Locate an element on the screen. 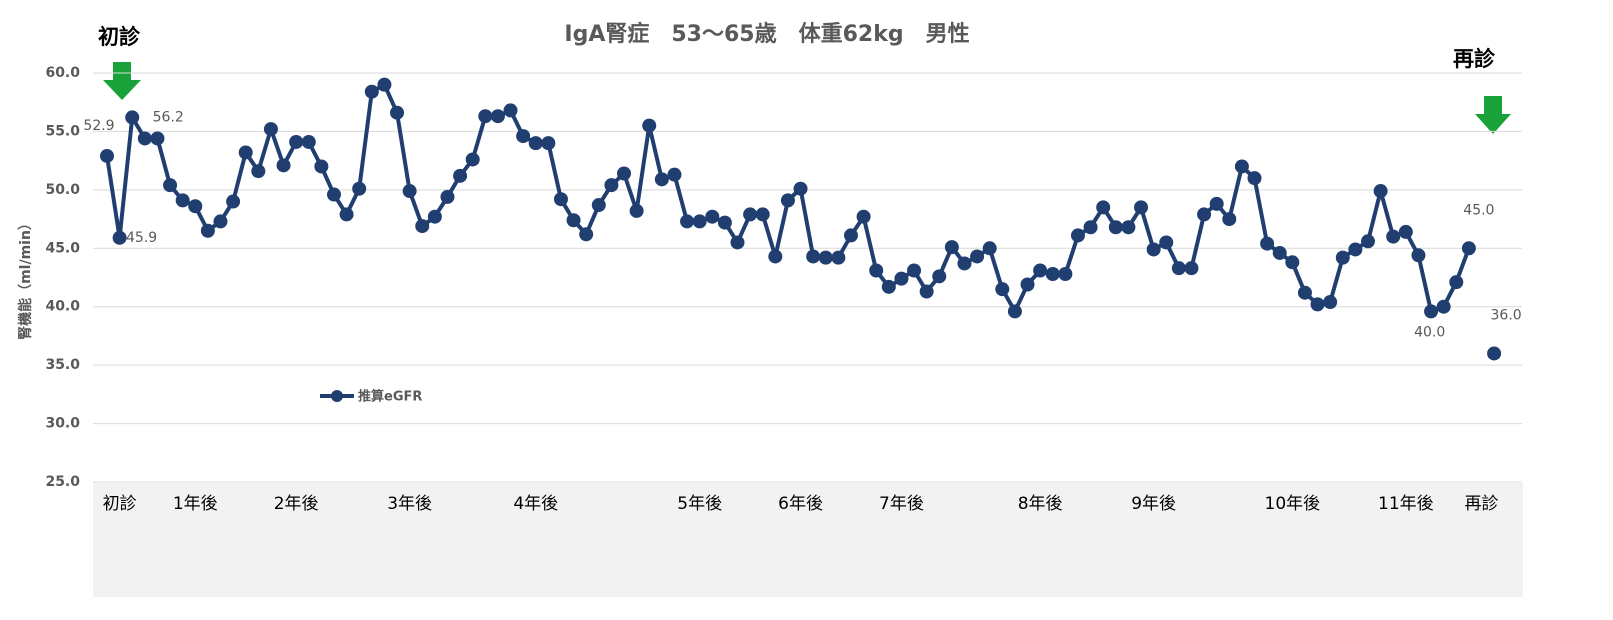  data-label: 52.9 is located at coordinates (98, 126).